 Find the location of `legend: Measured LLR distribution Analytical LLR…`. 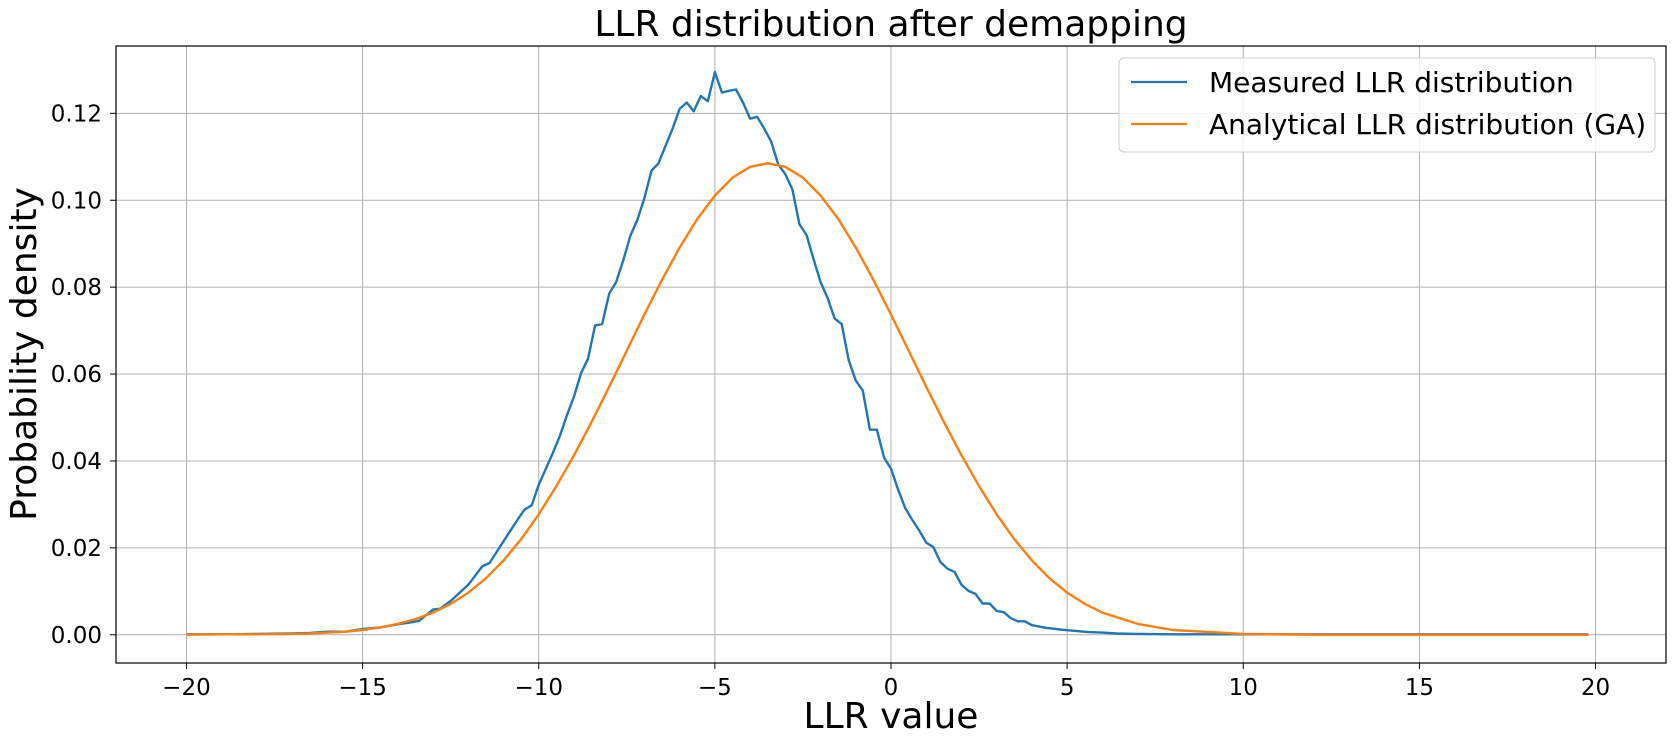

legend: Measured LLR distribution Analytical LLR… is located at coordinates (1387, 105).